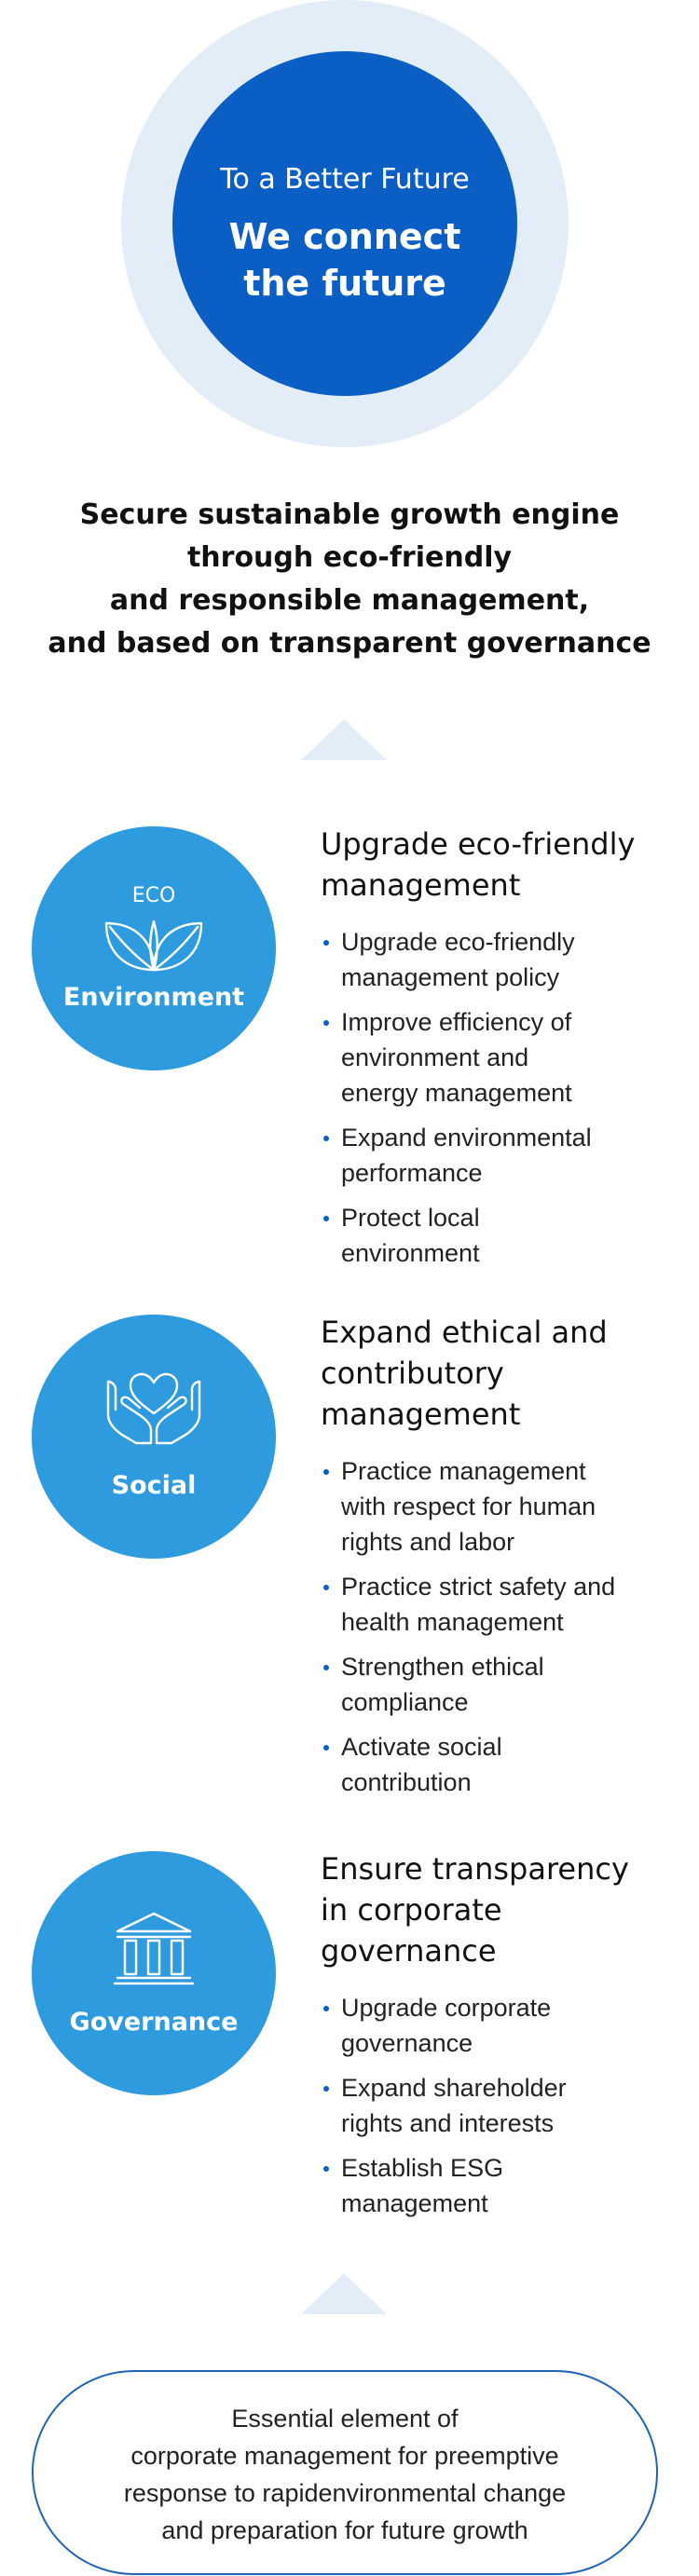 The image size is (699, 2576). Describe the element at coordinates (345, 2493) in the screenshot. I see `pill-line: response to rapidenvironmental change` at that location.